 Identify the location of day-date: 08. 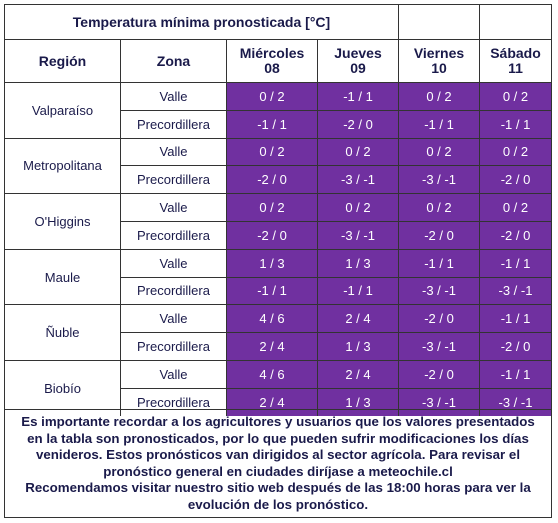
(272, 68).